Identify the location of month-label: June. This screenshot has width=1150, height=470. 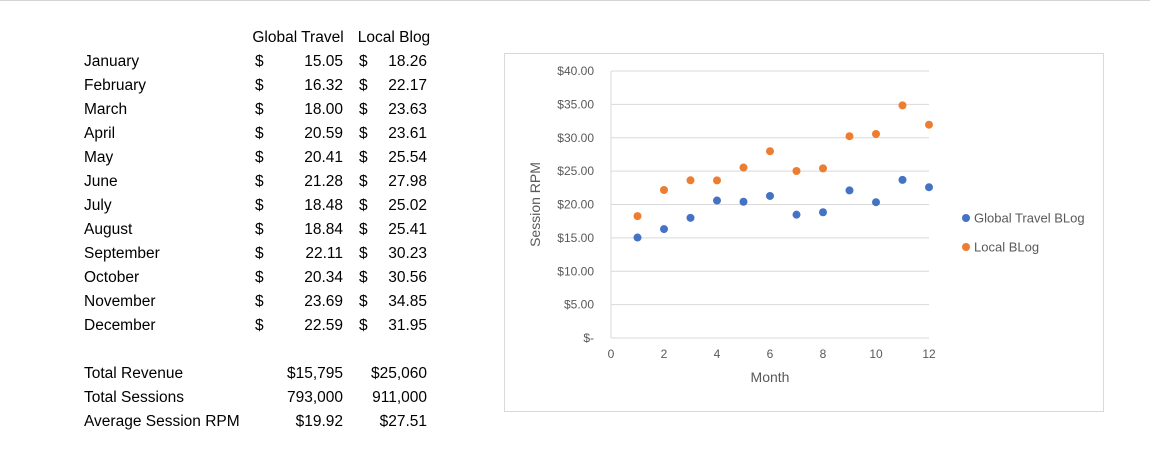
(101, 181).